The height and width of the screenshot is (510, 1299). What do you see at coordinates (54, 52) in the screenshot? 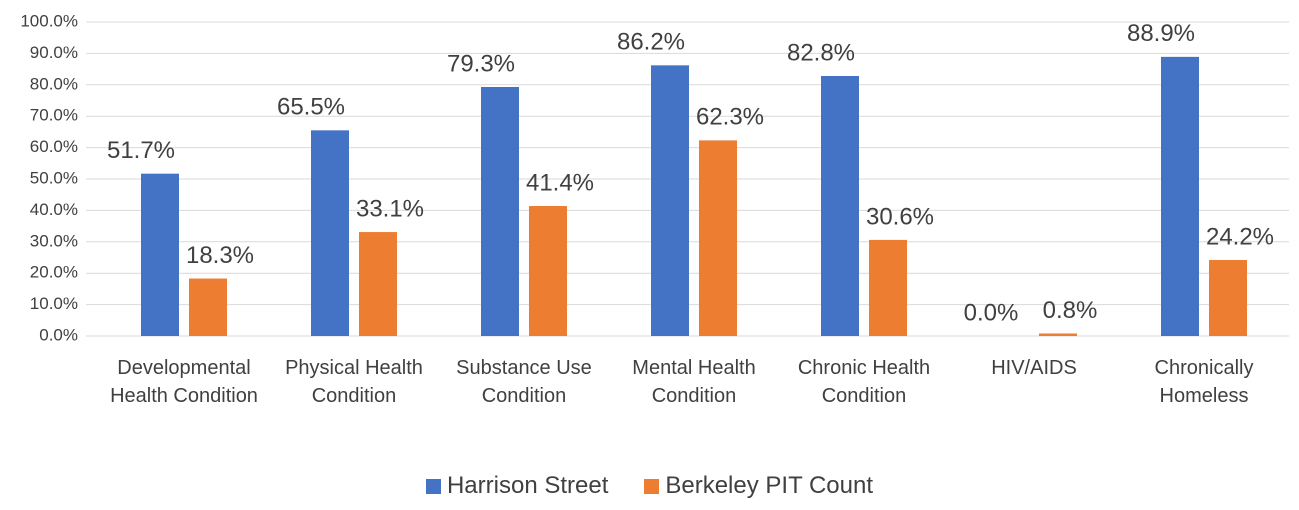
I see `y-tick-label: 90.0%` at bounding box center [54, 52].